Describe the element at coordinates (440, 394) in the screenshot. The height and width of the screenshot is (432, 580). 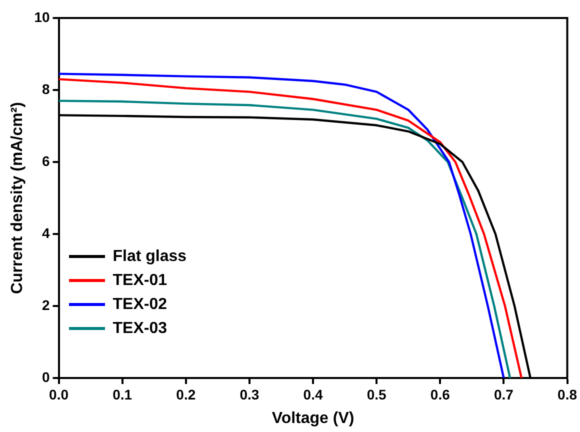
I see `x-tick-label: 0.6` at that location.